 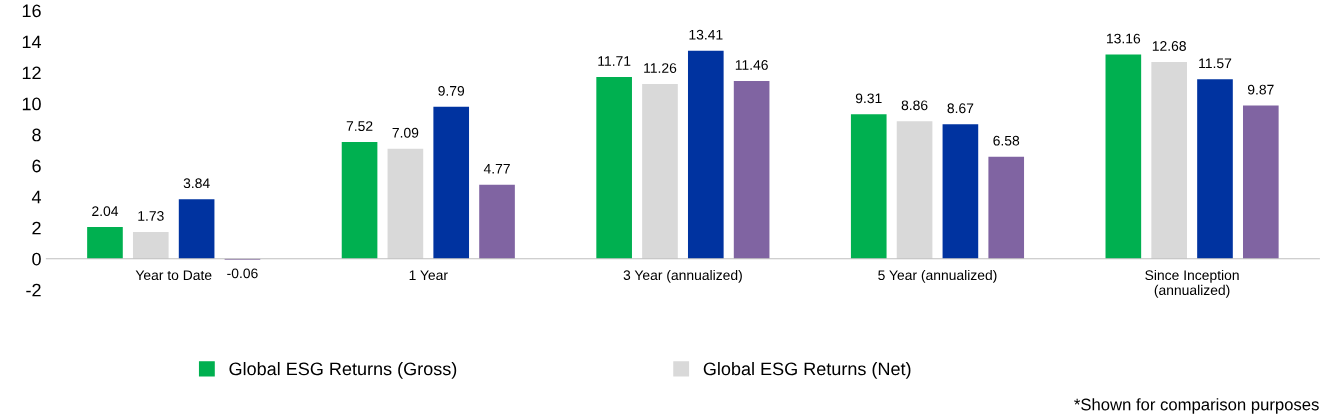 I want to click on y-tick-label: 12, so click(x=31, y=73).